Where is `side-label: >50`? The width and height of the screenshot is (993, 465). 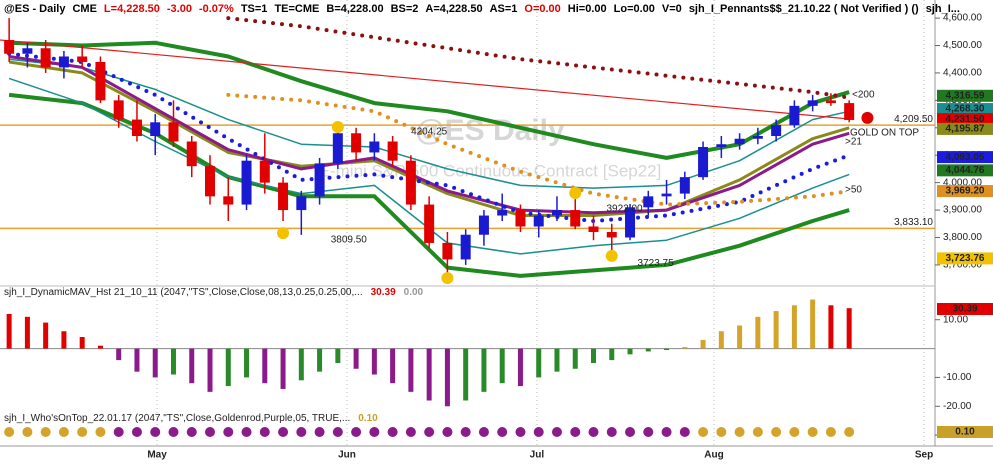
side-label: >50 is located at coordinates (853, 190).